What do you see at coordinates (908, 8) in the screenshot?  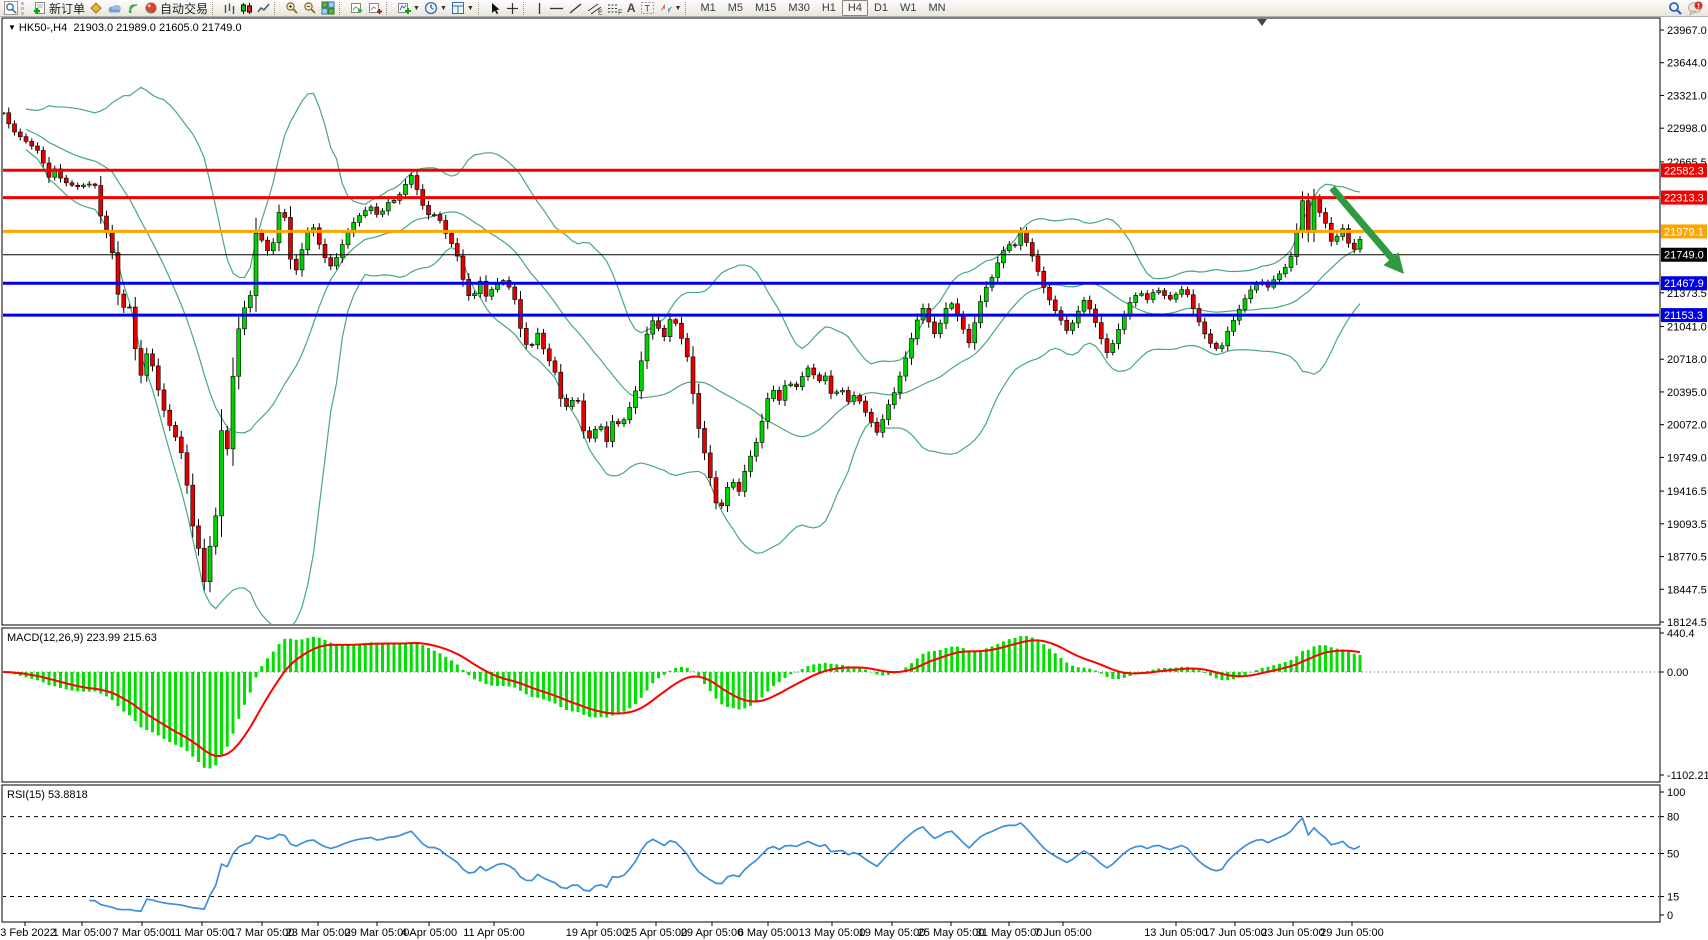 I see `timeframe-w1-button: W1` at bounding box center [908, 8].